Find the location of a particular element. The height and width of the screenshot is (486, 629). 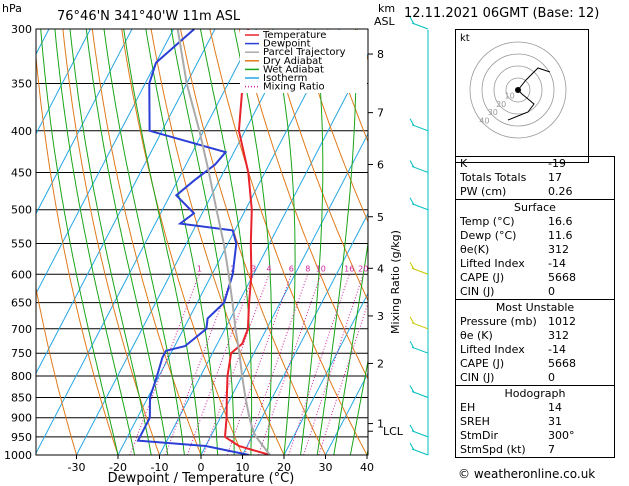

surface-cape-label: CAPE (J) is located at coordinates (482, 277).